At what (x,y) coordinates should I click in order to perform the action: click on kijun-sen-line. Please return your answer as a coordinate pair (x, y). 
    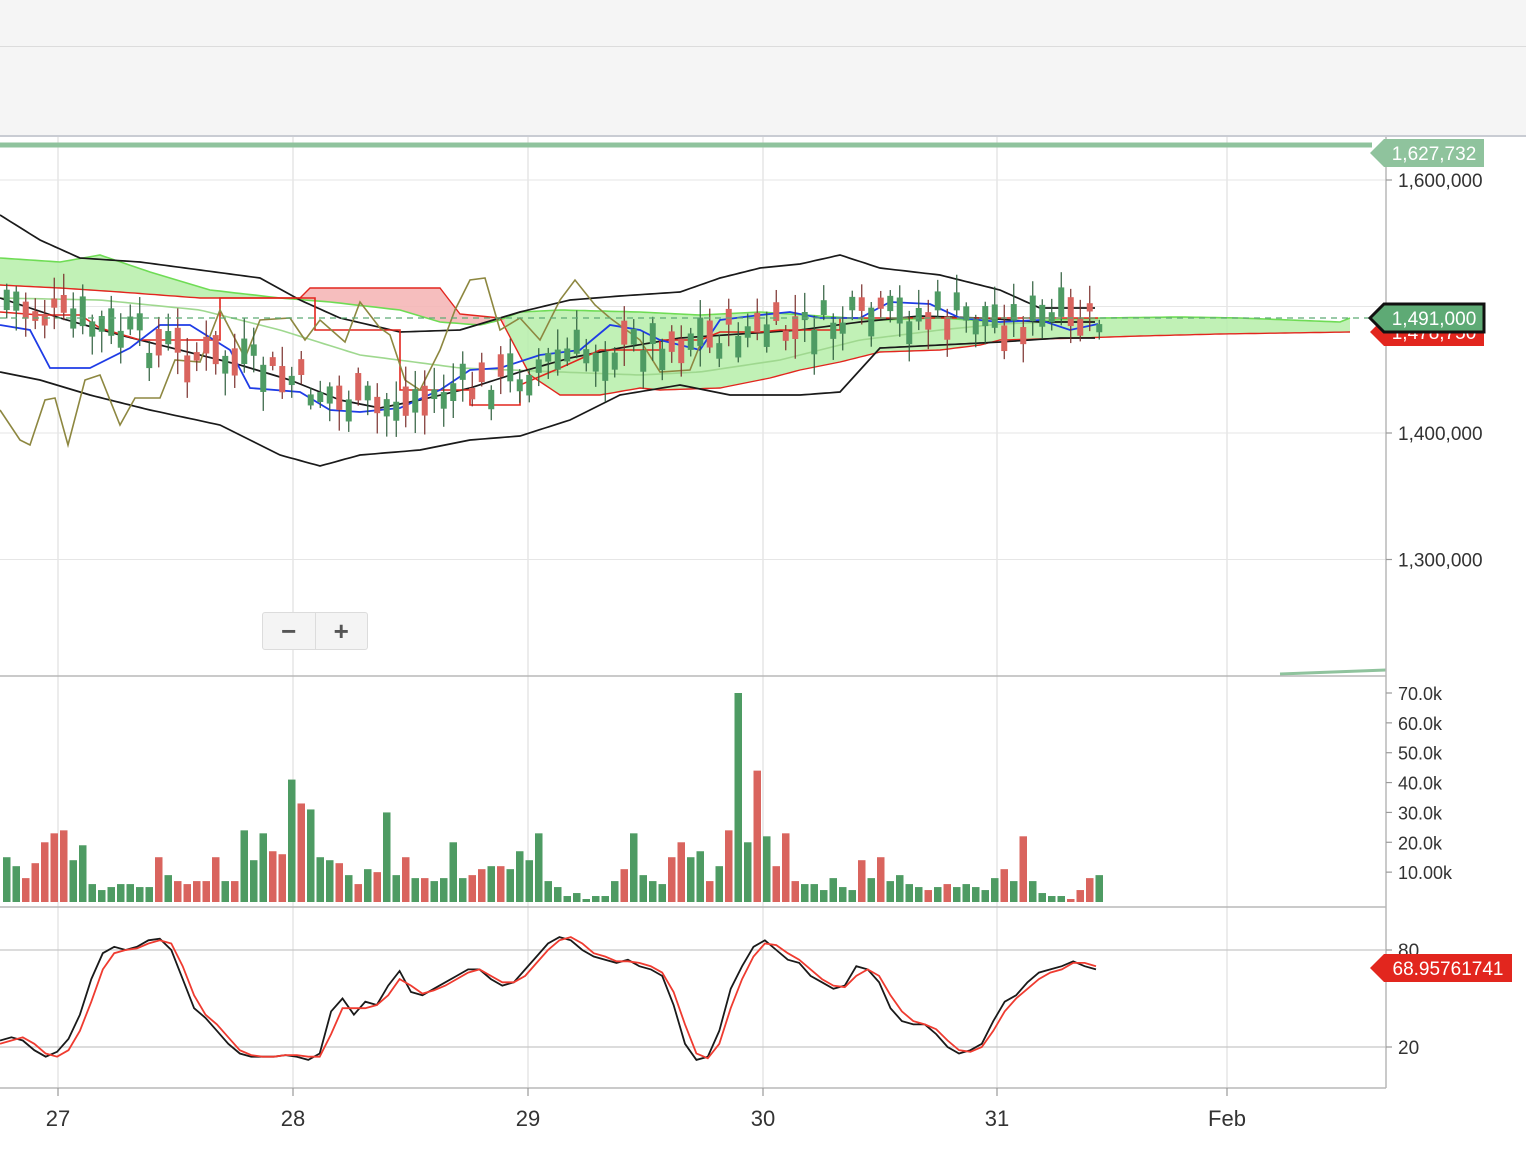
    Looking at the image, I should click on (549, 351).